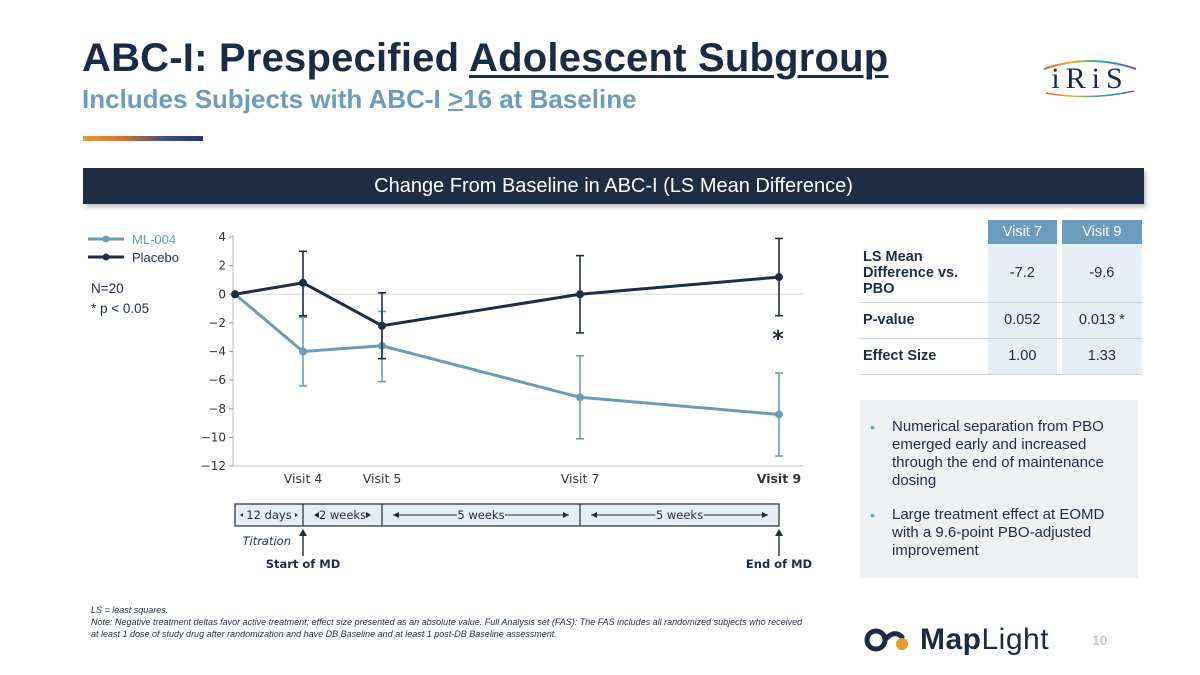 This screenshot has width=1200, height=675. I want to click on ml004-line-icon, so click(106, 239).